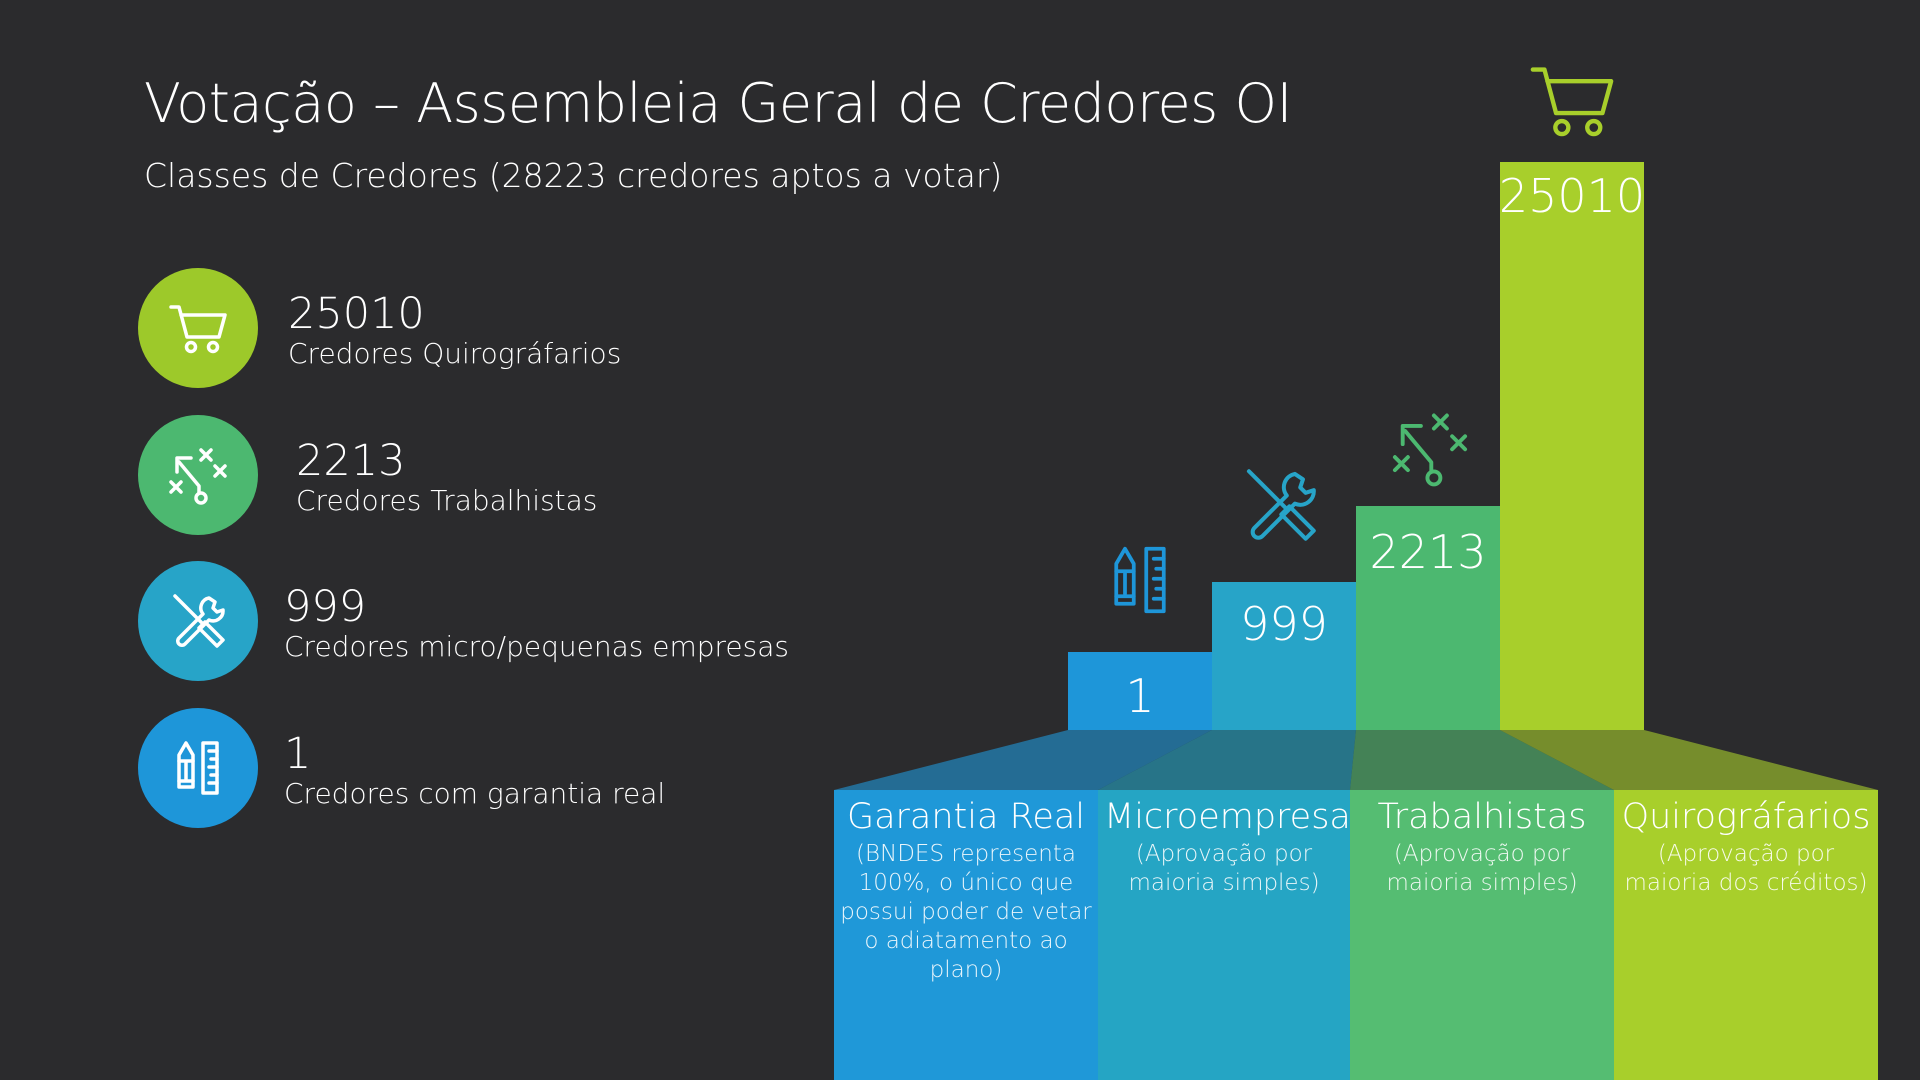 This screenshot has width=1920, height=1080. Describe the element at coordinates (1227, 760) in the screenshot. I see `floor-panel-microempresa` at that location.